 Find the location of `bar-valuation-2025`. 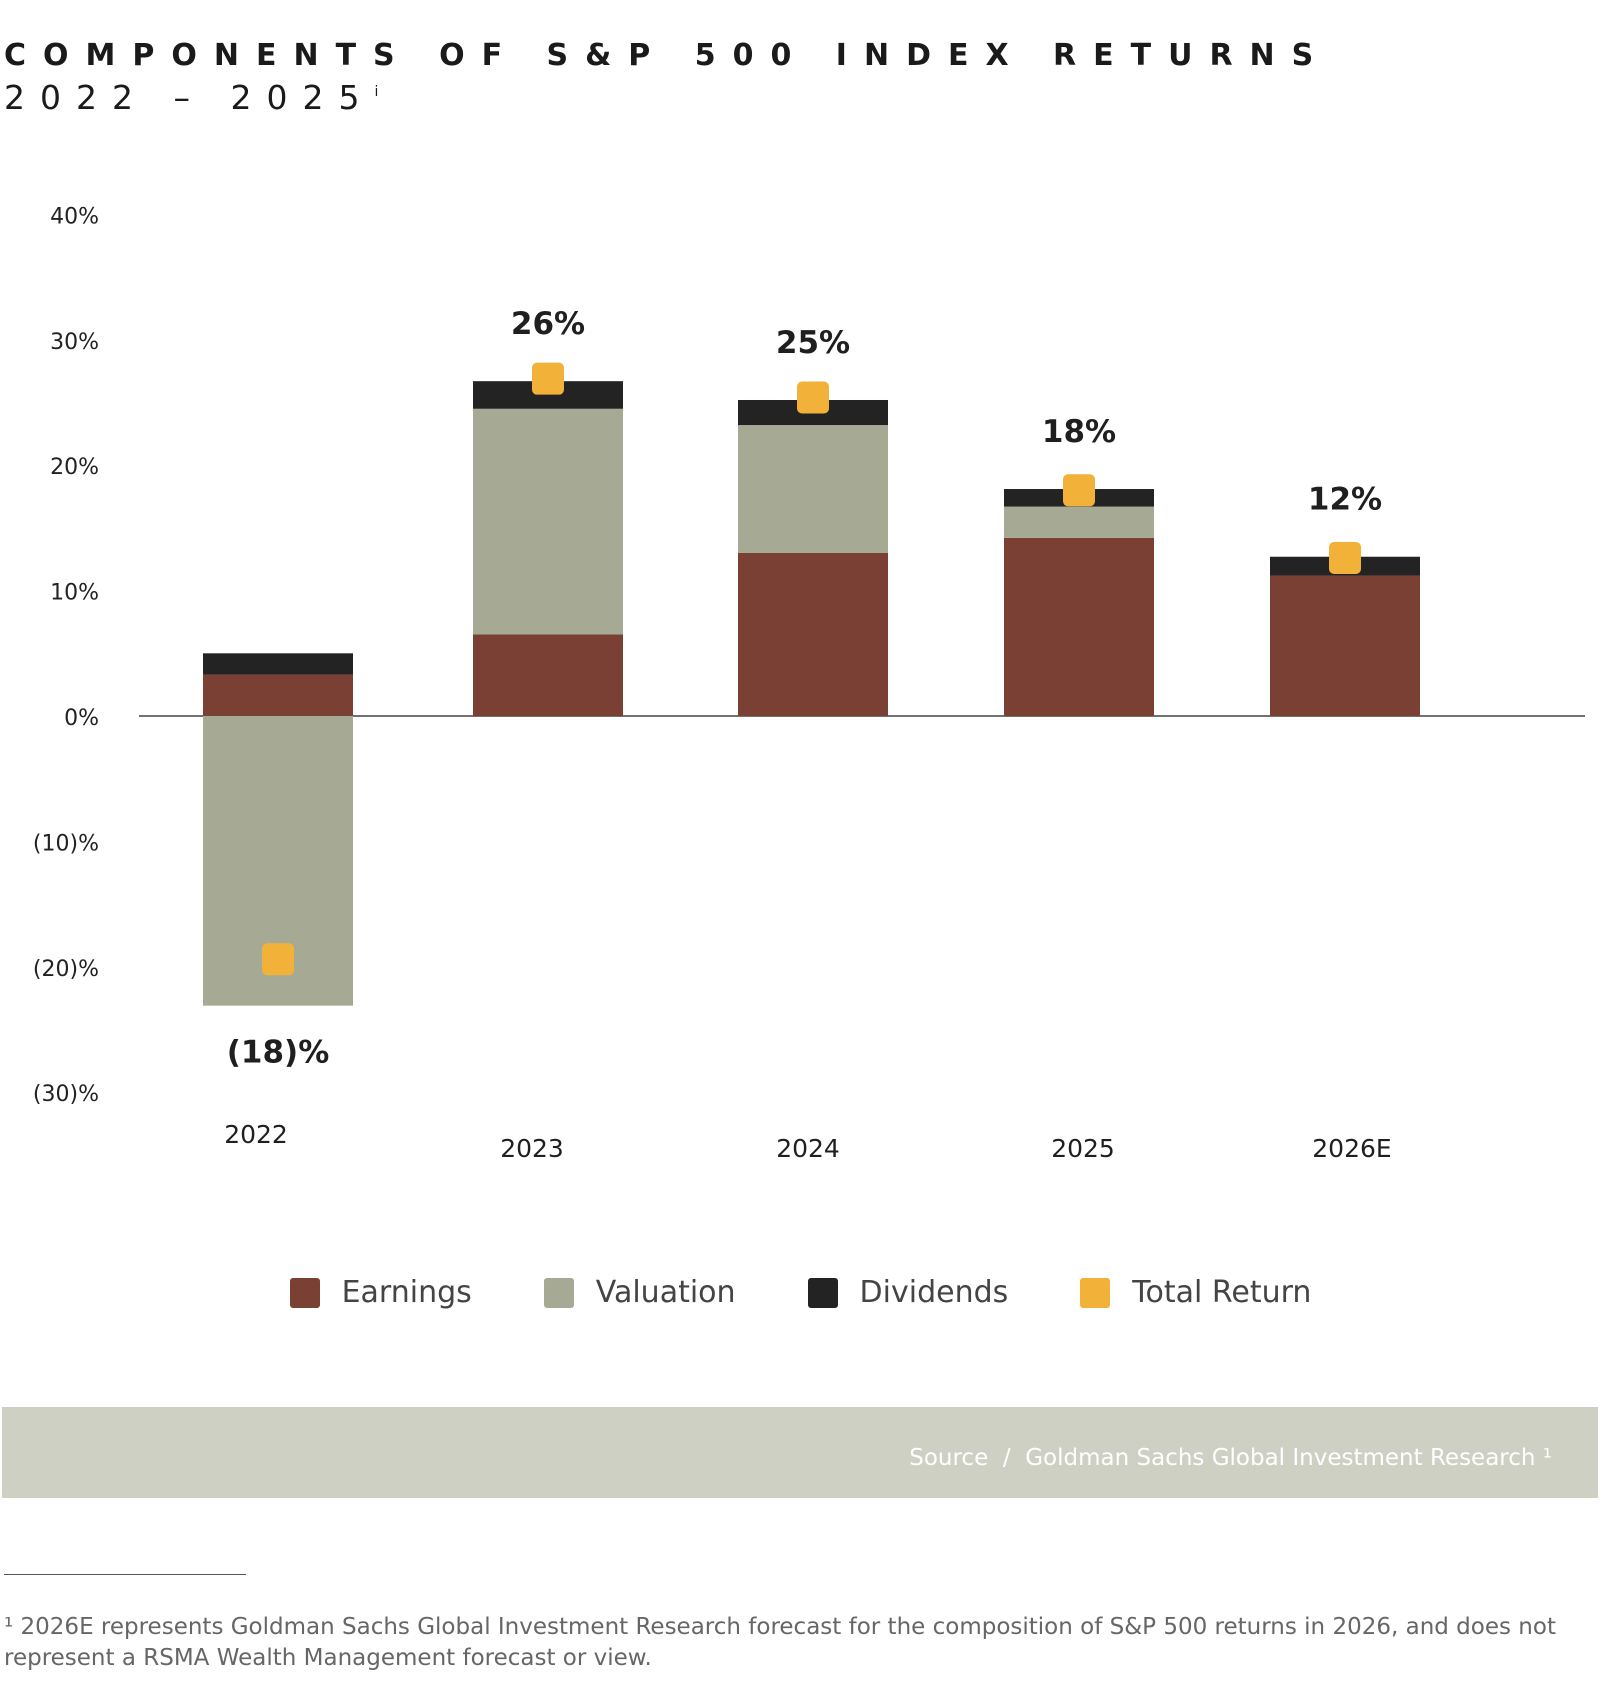

bar-valuation-2025 is located at coordinates (1079, 522).